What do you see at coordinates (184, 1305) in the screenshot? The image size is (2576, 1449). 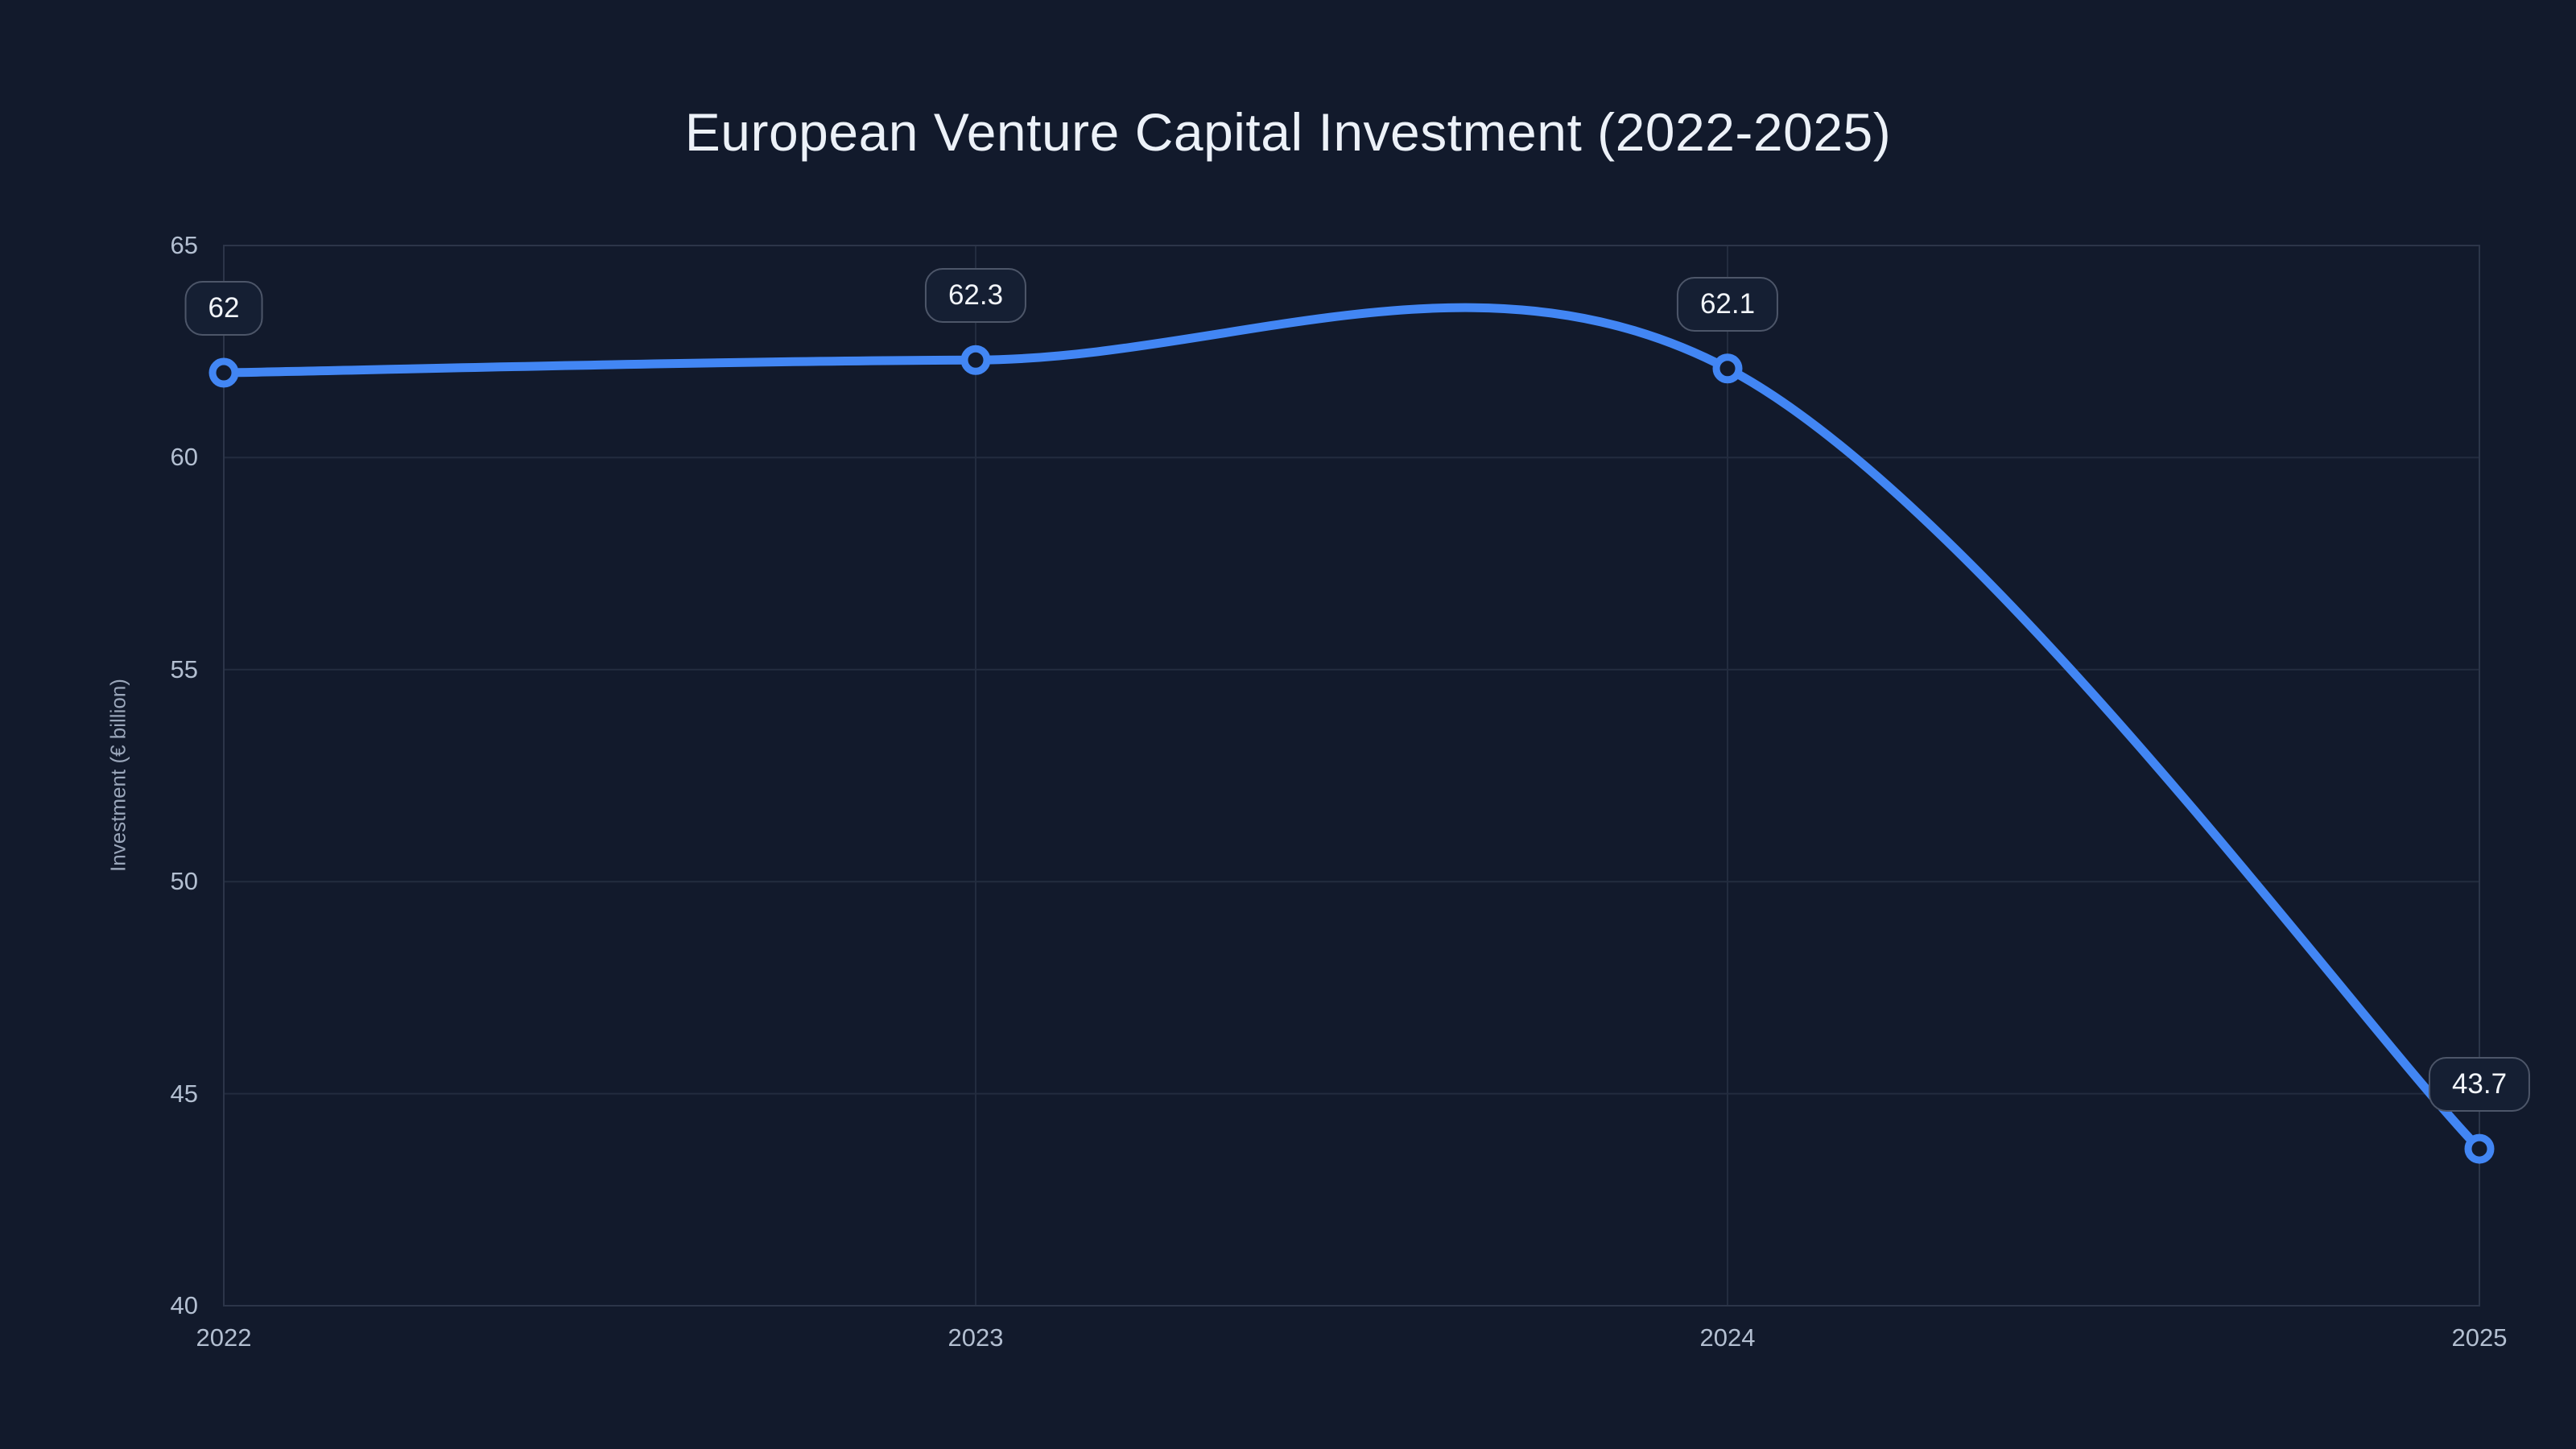 I see `y-tick-label: 40` at bounding box center [184, 1305].